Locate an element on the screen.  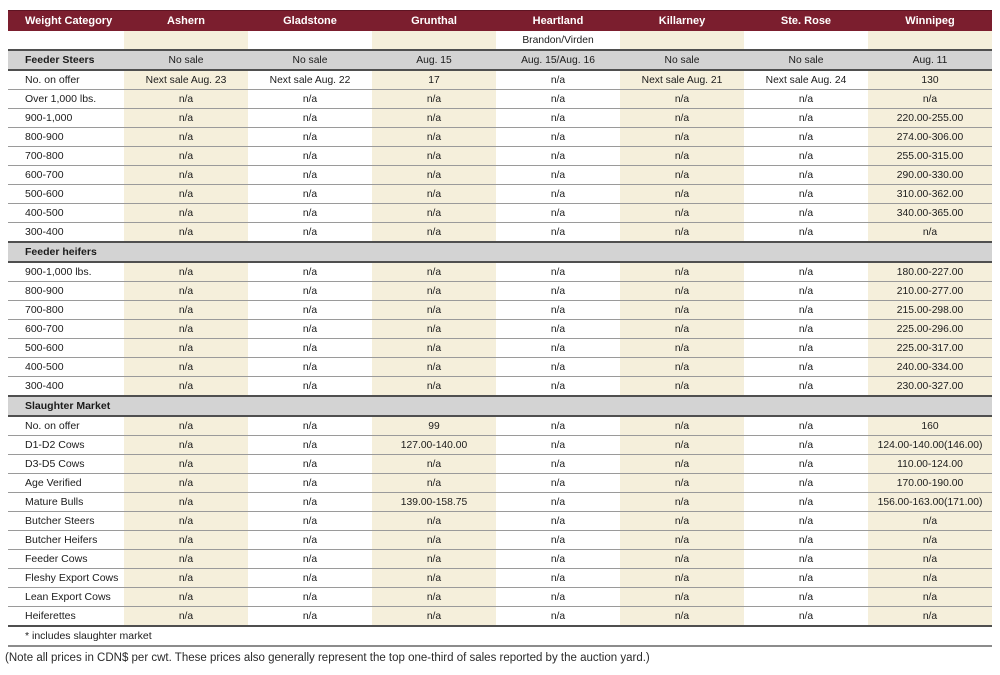
row-label: 900-1,000 lbs. is located at coordinates (66, 272).